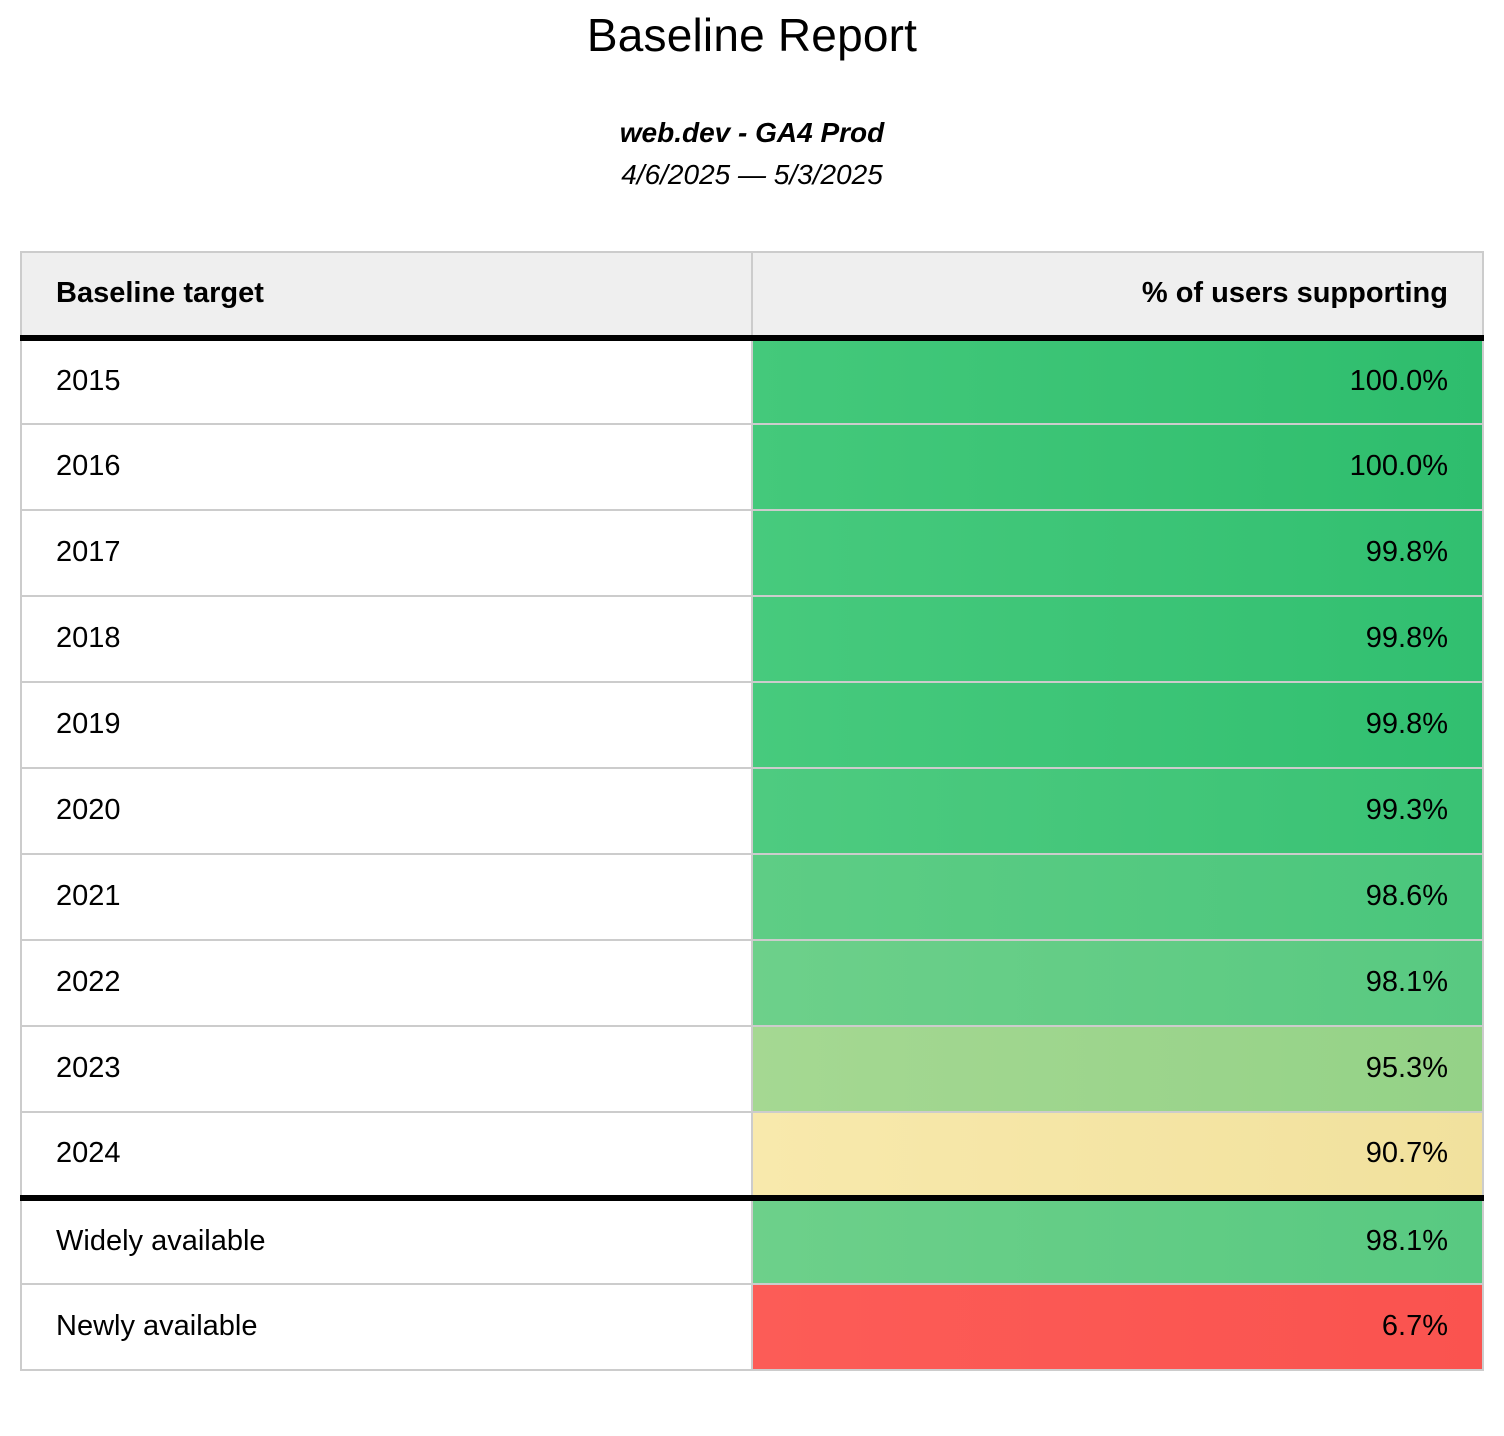  I want to click on percent-supporting-cell: 98.6%, so click(1117, 896).